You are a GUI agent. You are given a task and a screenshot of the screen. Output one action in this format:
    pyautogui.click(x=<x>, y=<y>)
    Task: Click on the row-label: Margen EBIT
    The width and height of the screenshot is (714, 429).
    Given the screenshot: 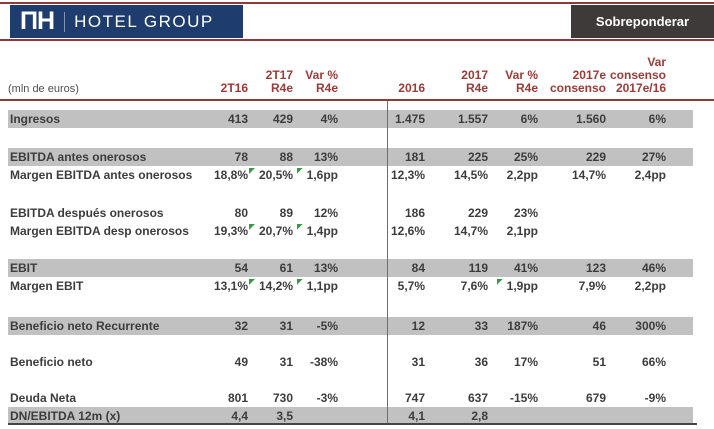 What is the action you would take?
    pyautogui.click(x=47, y=286)
    